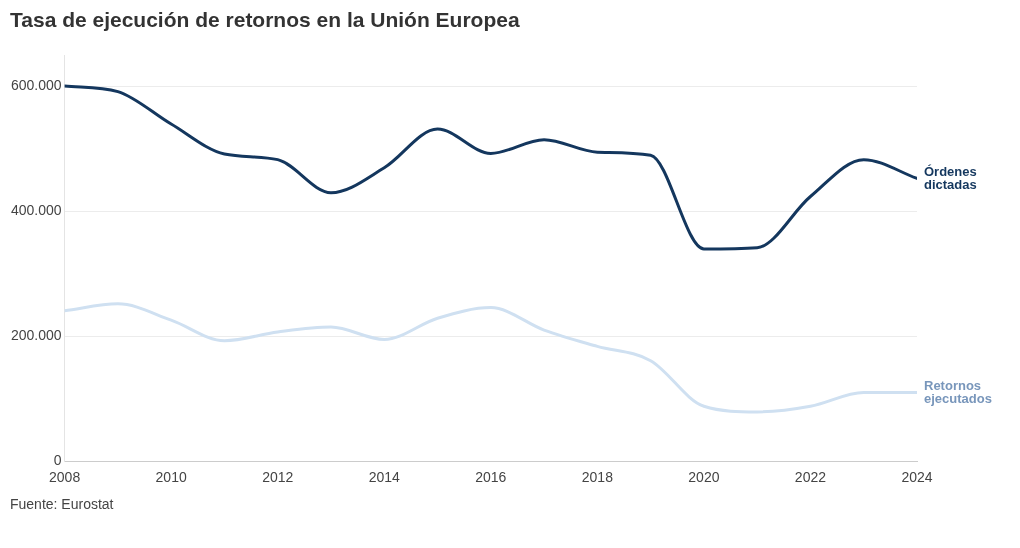  I want to click on series-label: Retornos ejecutados, so click(958, 392).